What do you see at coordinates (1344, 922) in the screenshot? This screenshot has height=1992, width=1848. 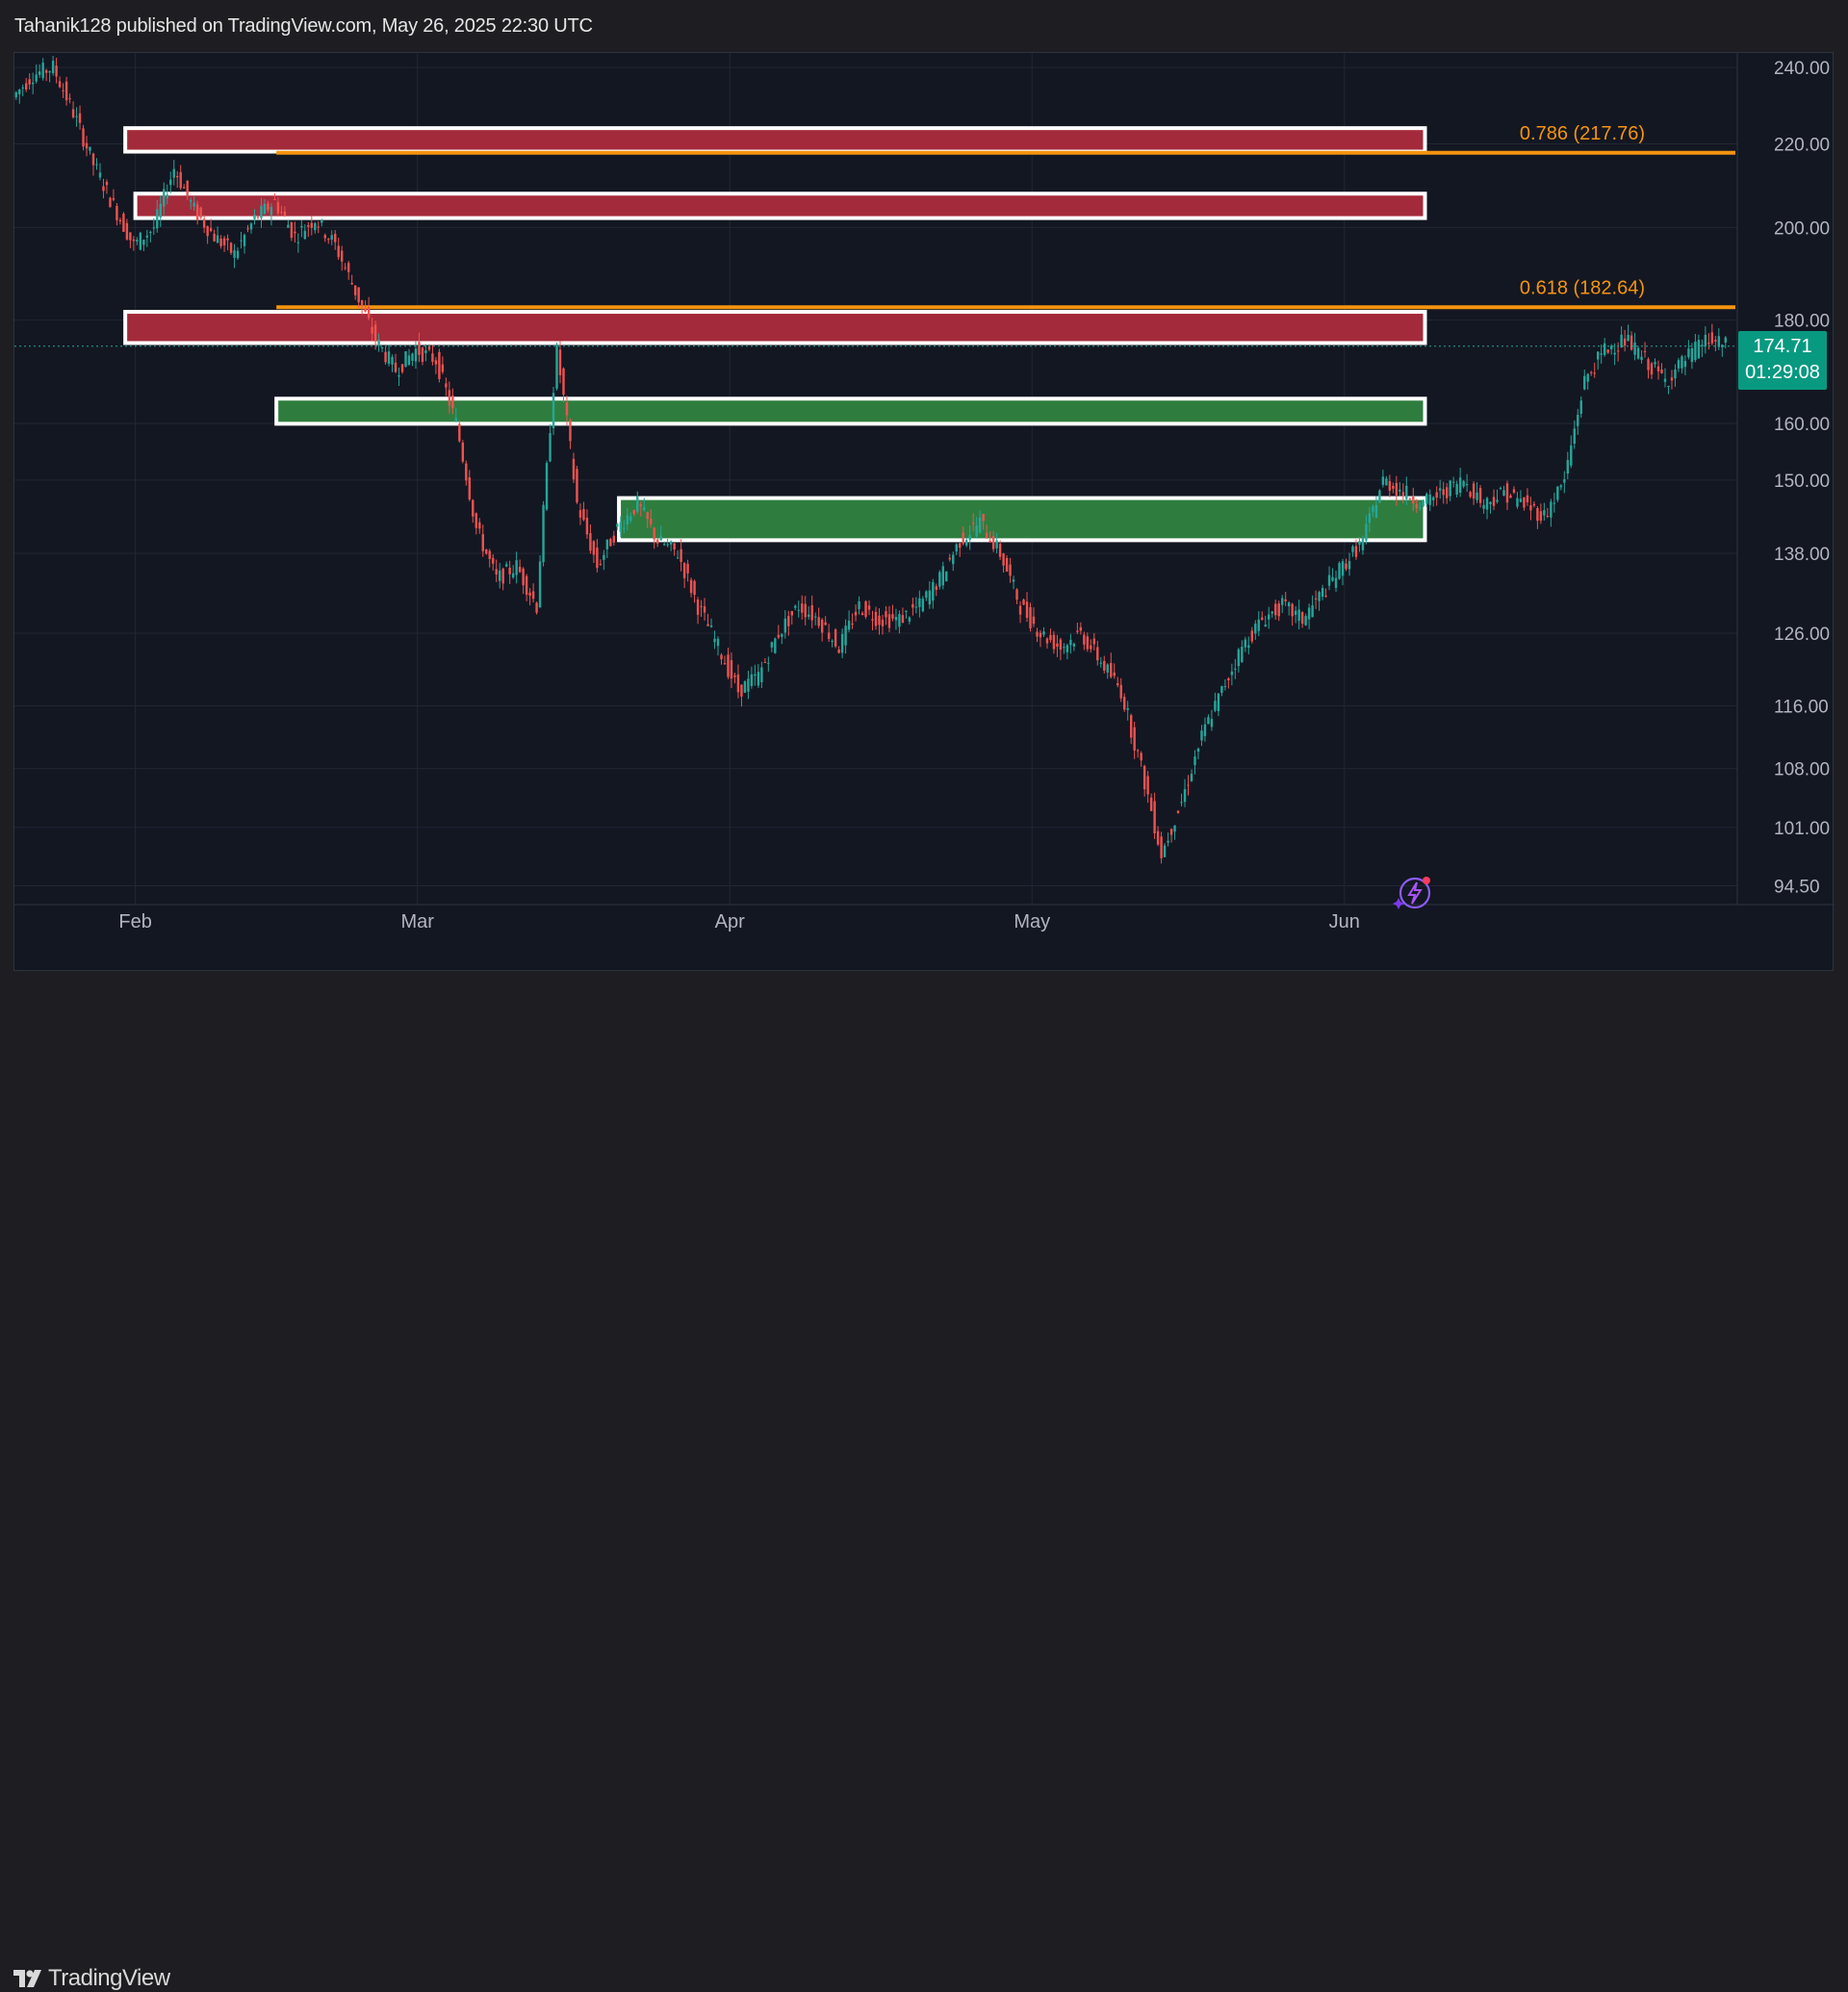 I see `x-tick-label: Jun` at bounding box center [1344, 922].